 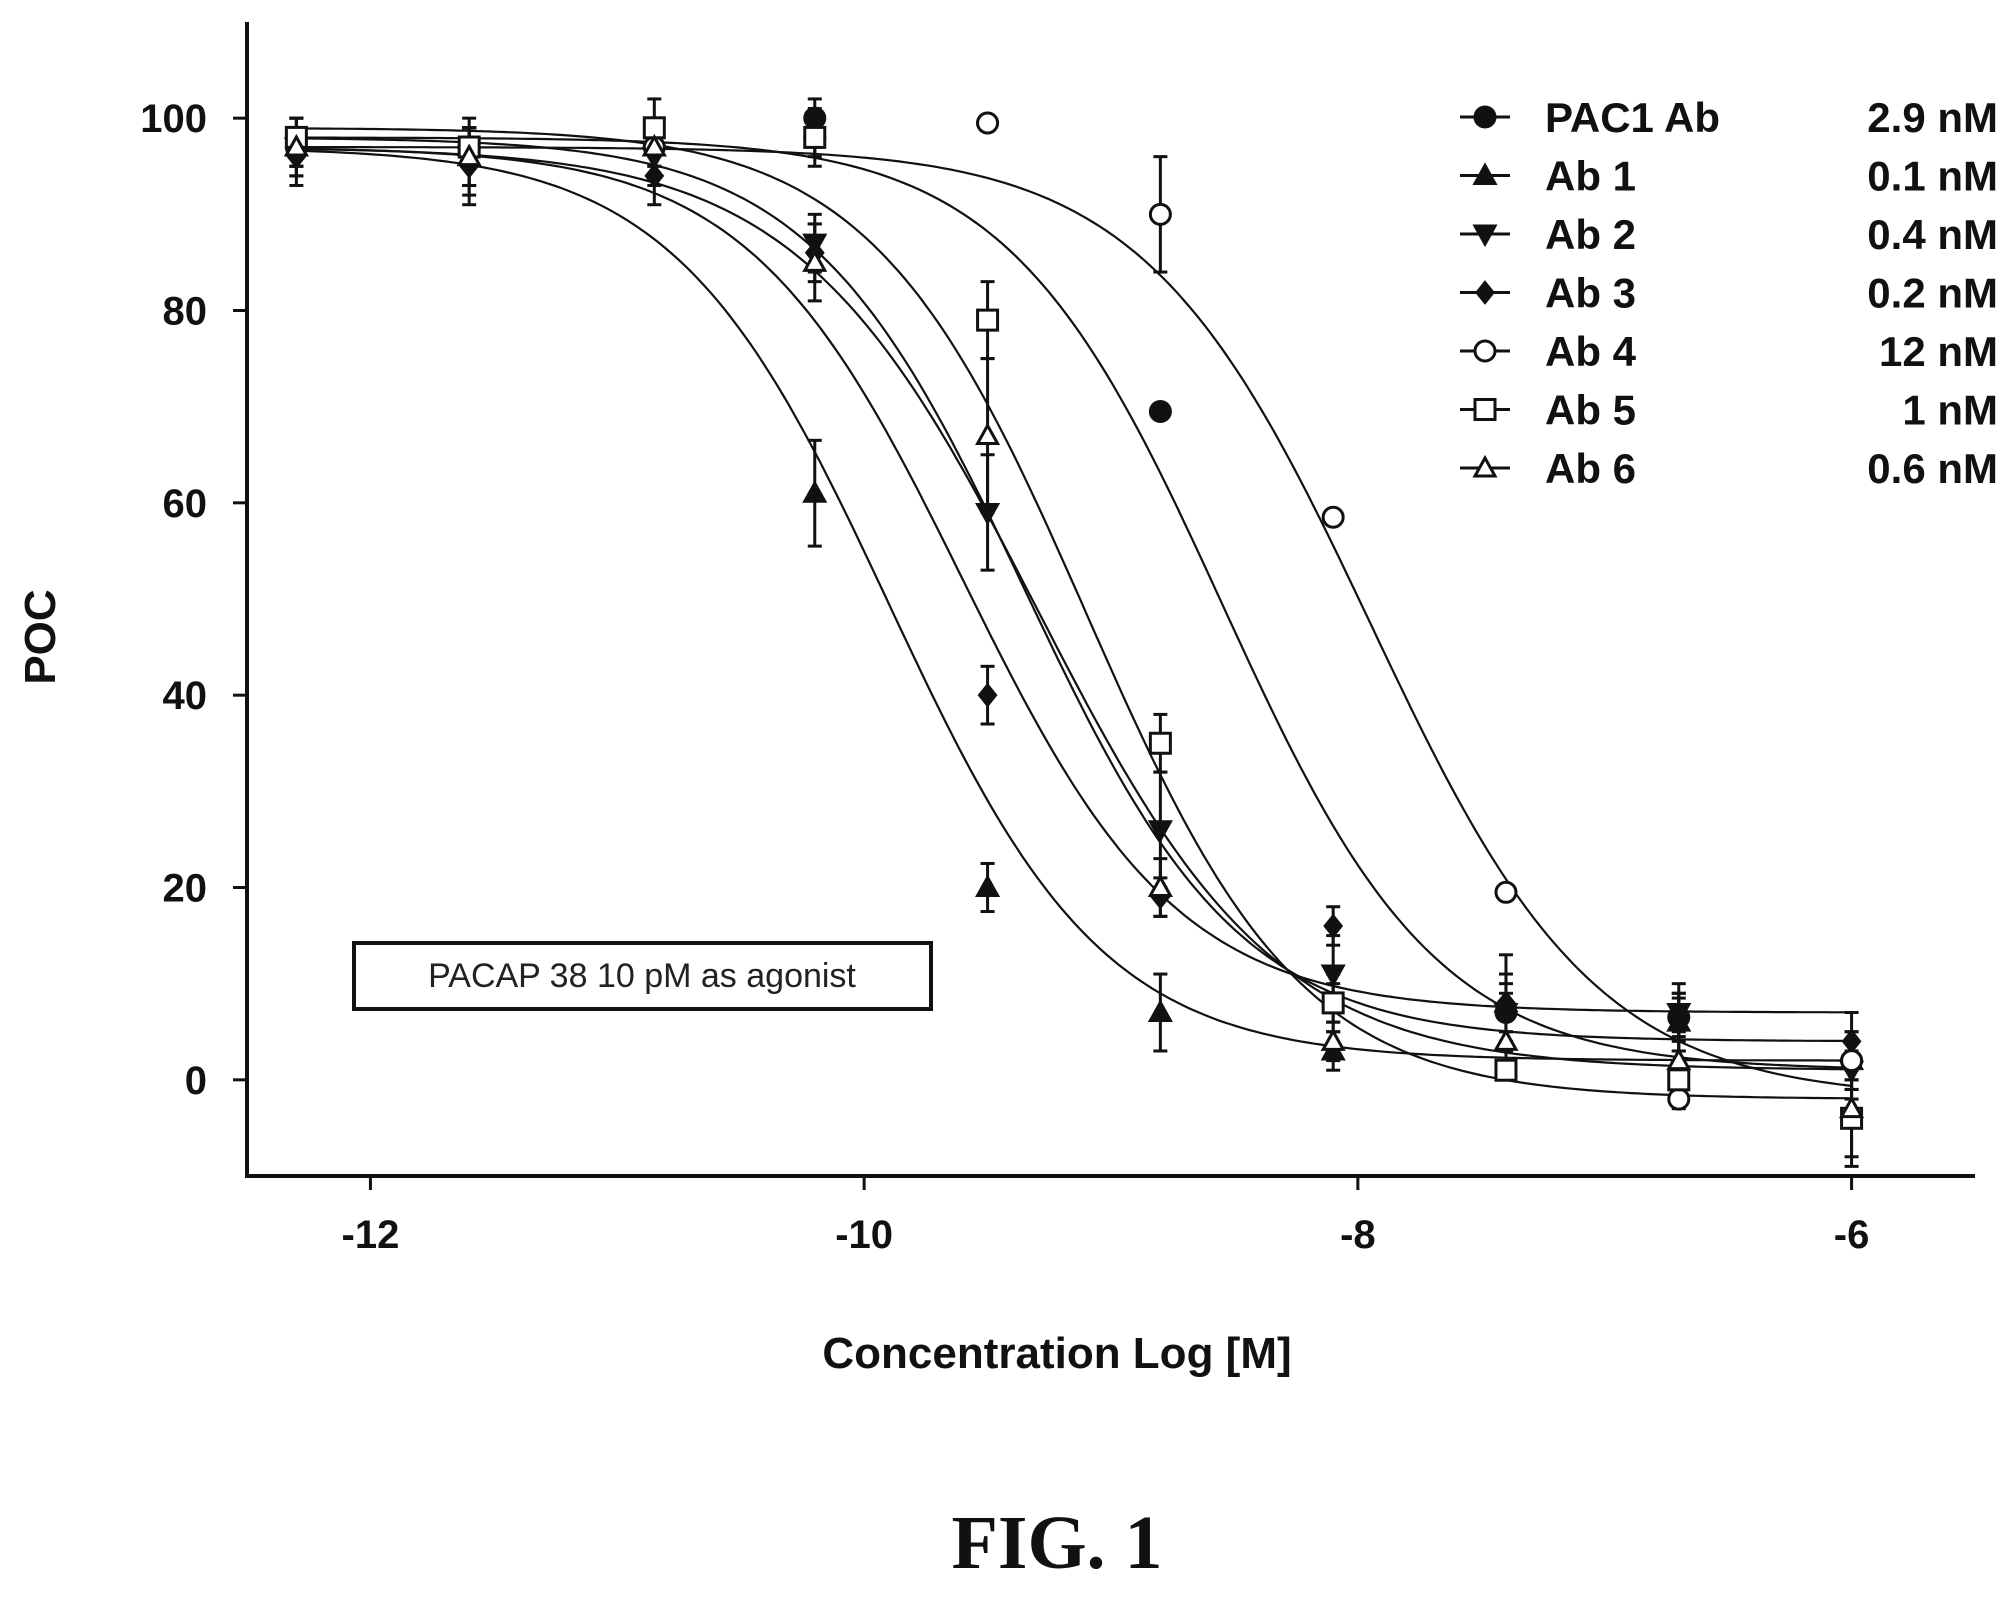 I want to click on y-axis-ticks: 0 20 40 60 80 100, so click(x=193, y=600).